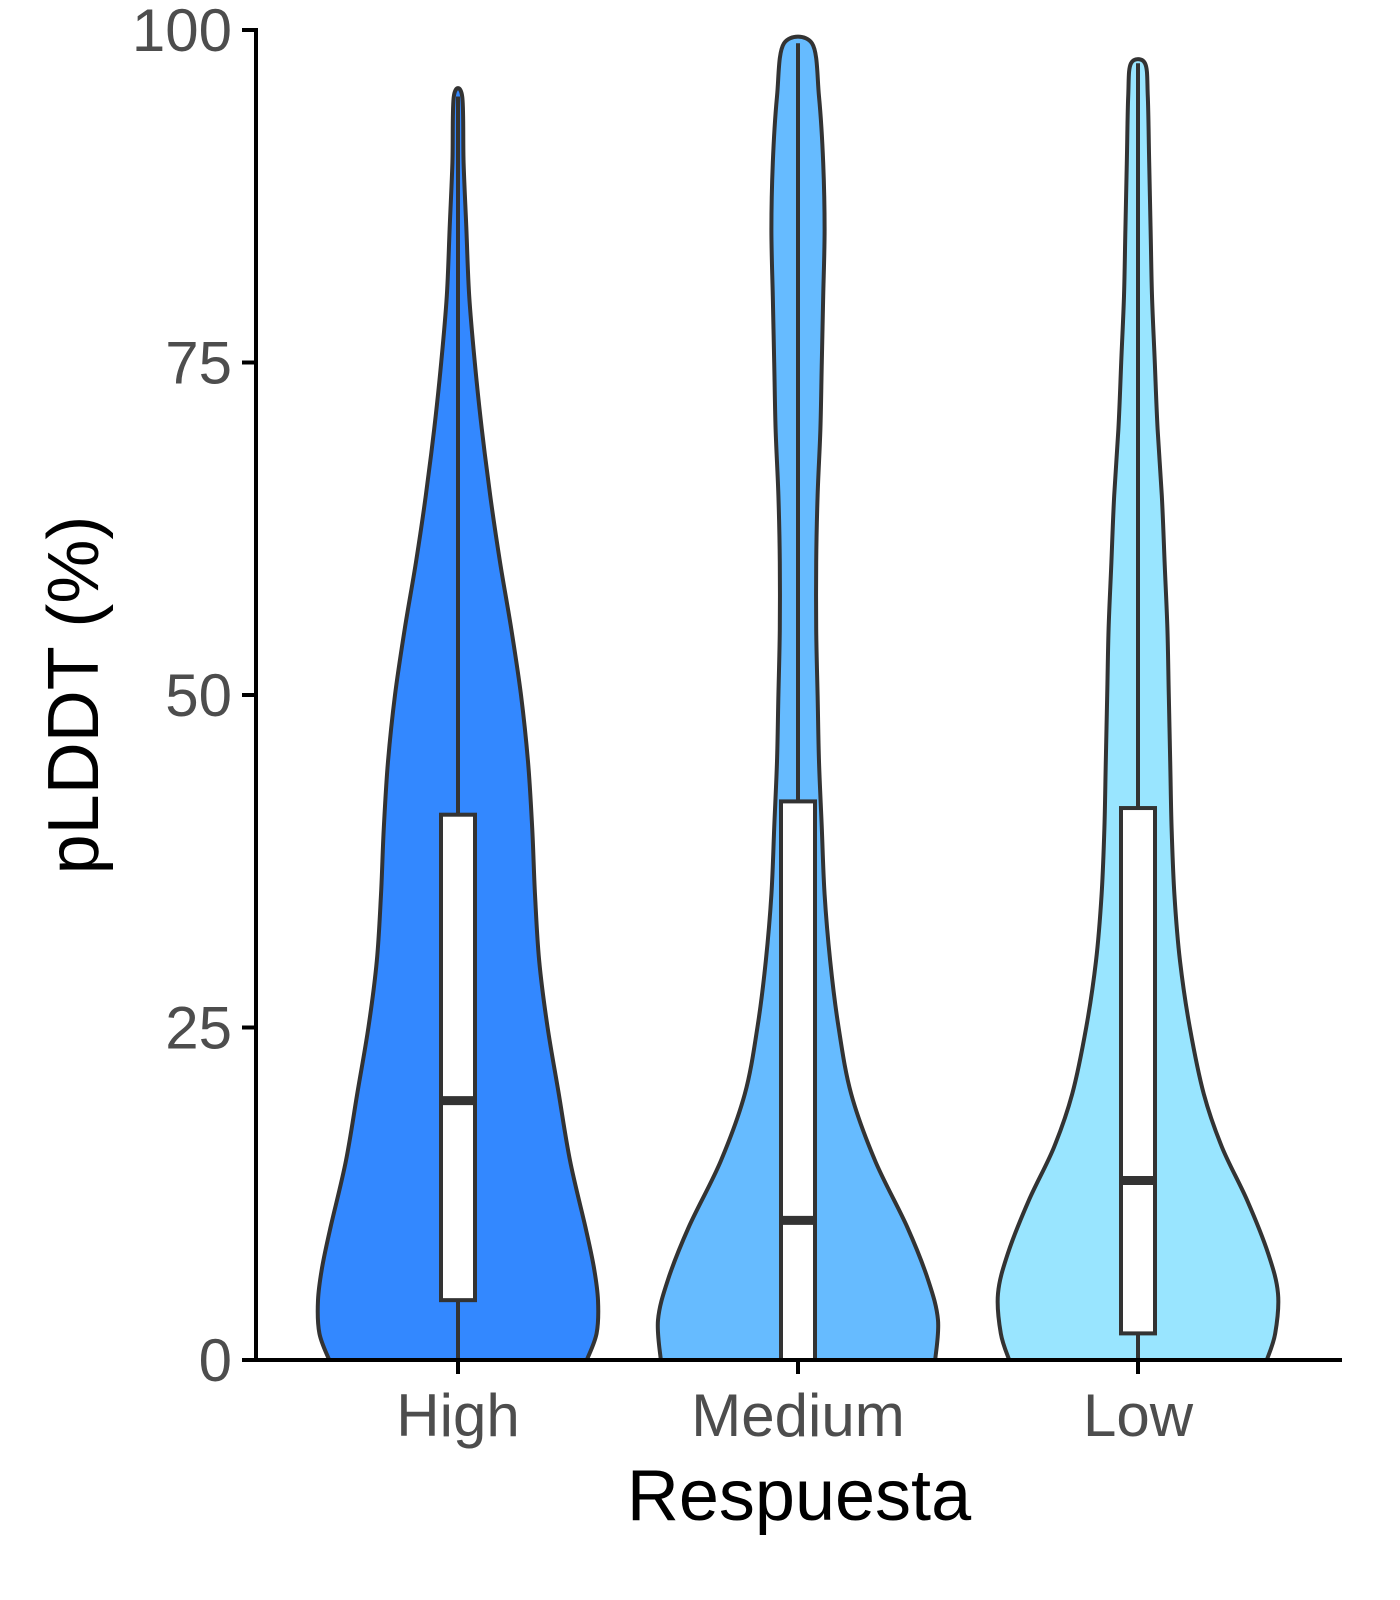 The height and width of the screenshot is (1600, 1400). I want to click on box-low, so click(1138, 1071).